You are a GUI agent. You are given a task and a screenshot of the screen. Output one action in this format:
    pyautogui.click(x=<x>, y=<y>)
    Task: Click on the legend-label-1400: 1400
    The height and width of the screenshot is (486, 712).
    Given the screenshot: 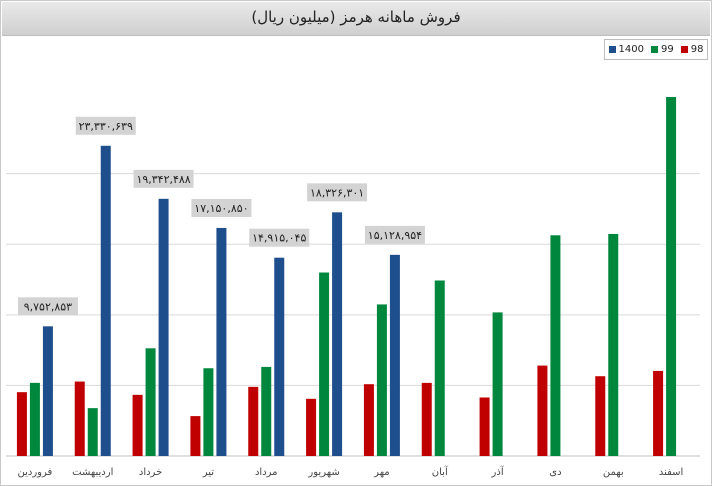 What is the action you would take?
    pyautogui.click(x=631, y=49)
    